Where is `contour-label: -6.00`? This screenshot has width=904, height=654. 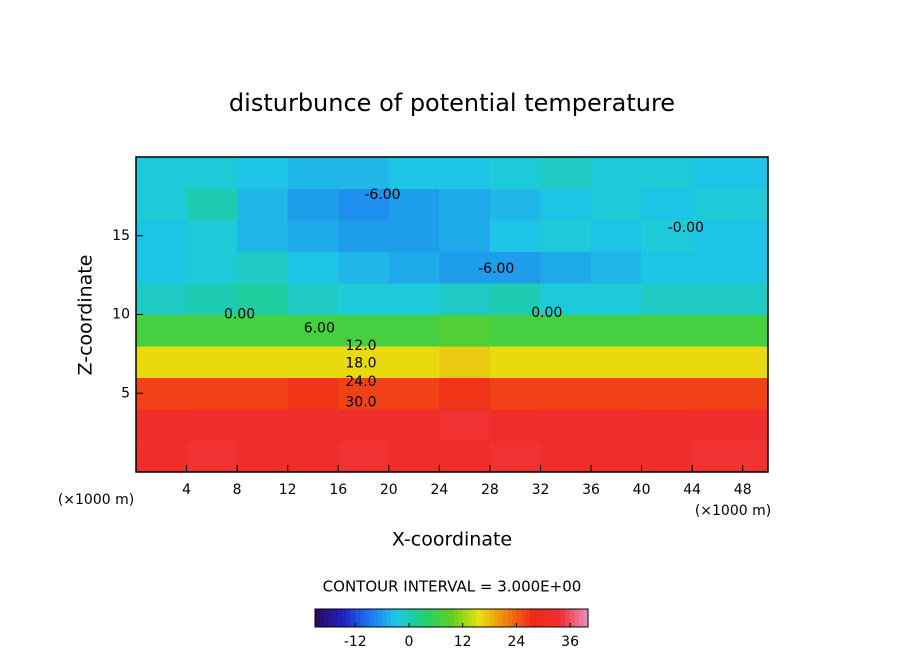
contour-label: -6.00 is located at coordinates (496, 269).